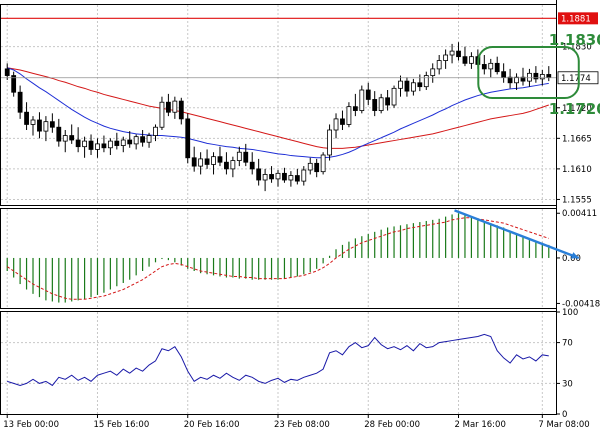 The height and width of the screenshot is (438, 600). I want to click on price-tick-label: 1.1720, so click(577, 109).